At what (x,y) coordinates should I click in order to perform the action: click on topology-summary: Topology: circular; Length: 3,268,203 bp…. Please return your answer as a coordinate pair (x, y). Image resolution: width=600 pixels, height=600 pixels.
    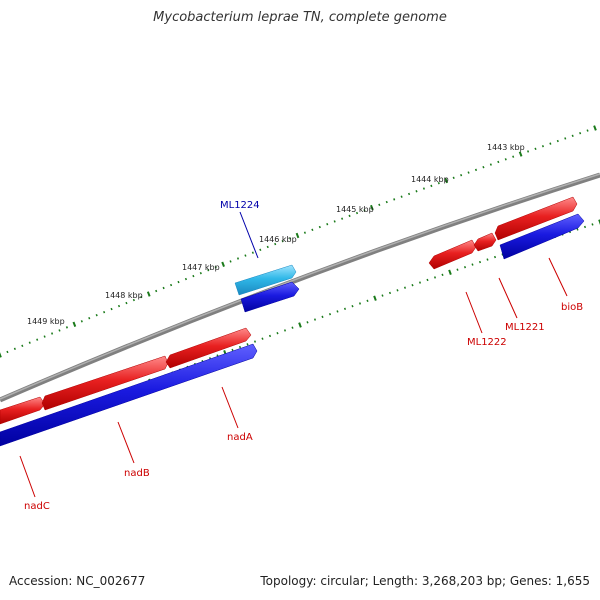
    Looking at the image, I should click on (425, 581).